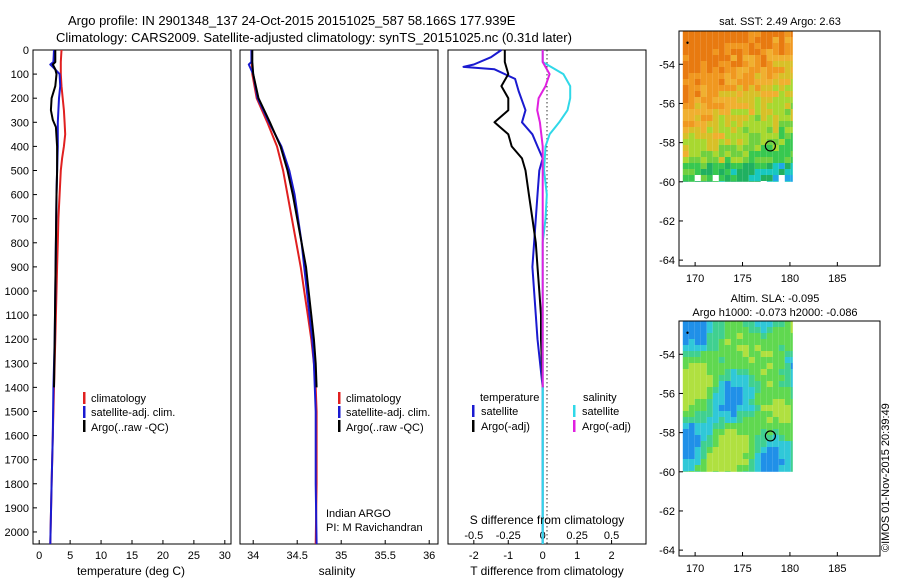  I want to click on sst-field-image, so click(737, 106).